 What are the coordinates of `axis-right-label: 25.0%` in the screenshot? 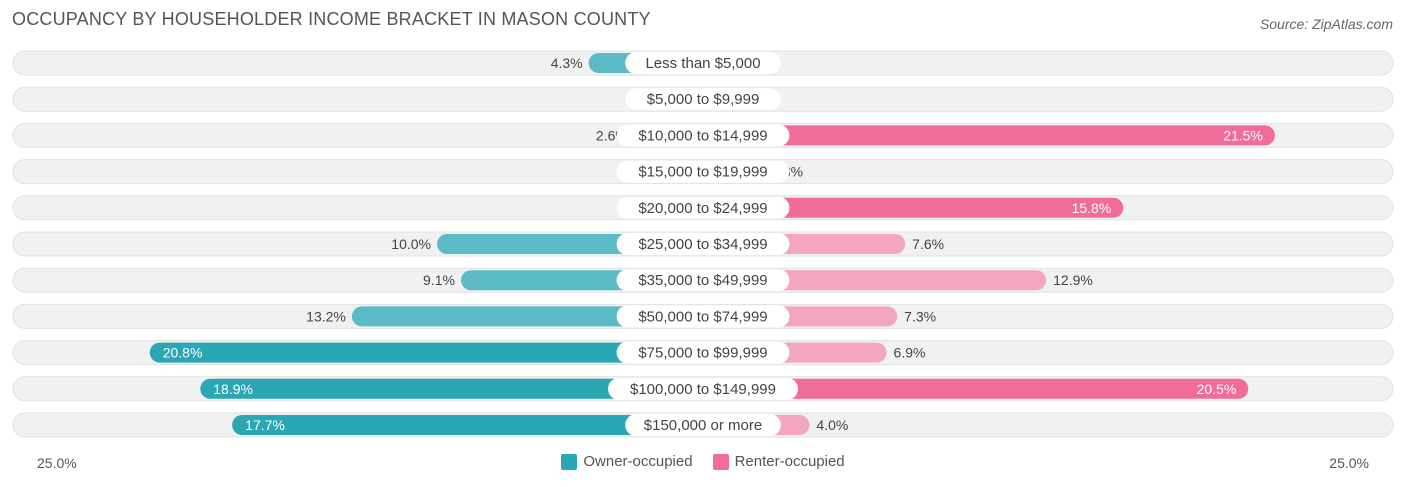 It's located at (1349, 463).